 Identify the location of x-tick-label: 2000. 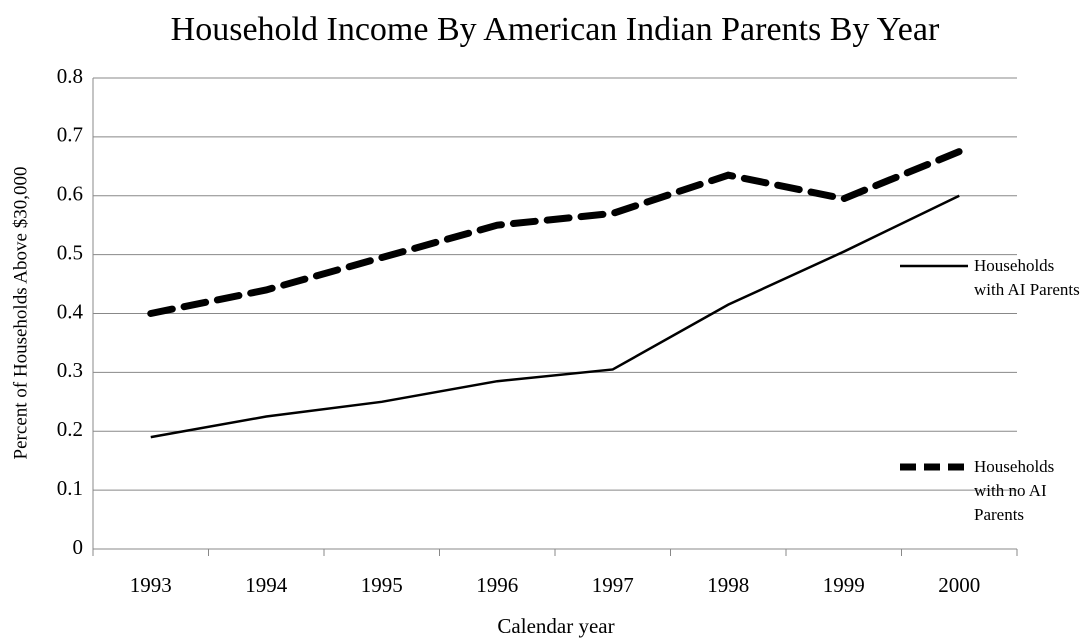
(959, 585).